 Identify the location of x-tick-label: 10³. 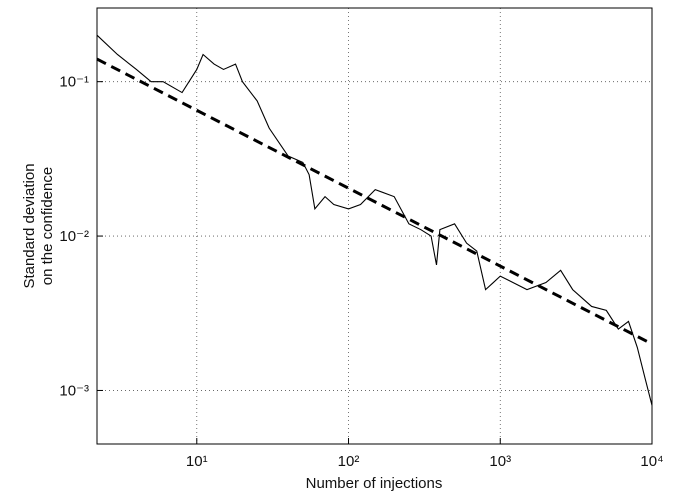
(500, 461).